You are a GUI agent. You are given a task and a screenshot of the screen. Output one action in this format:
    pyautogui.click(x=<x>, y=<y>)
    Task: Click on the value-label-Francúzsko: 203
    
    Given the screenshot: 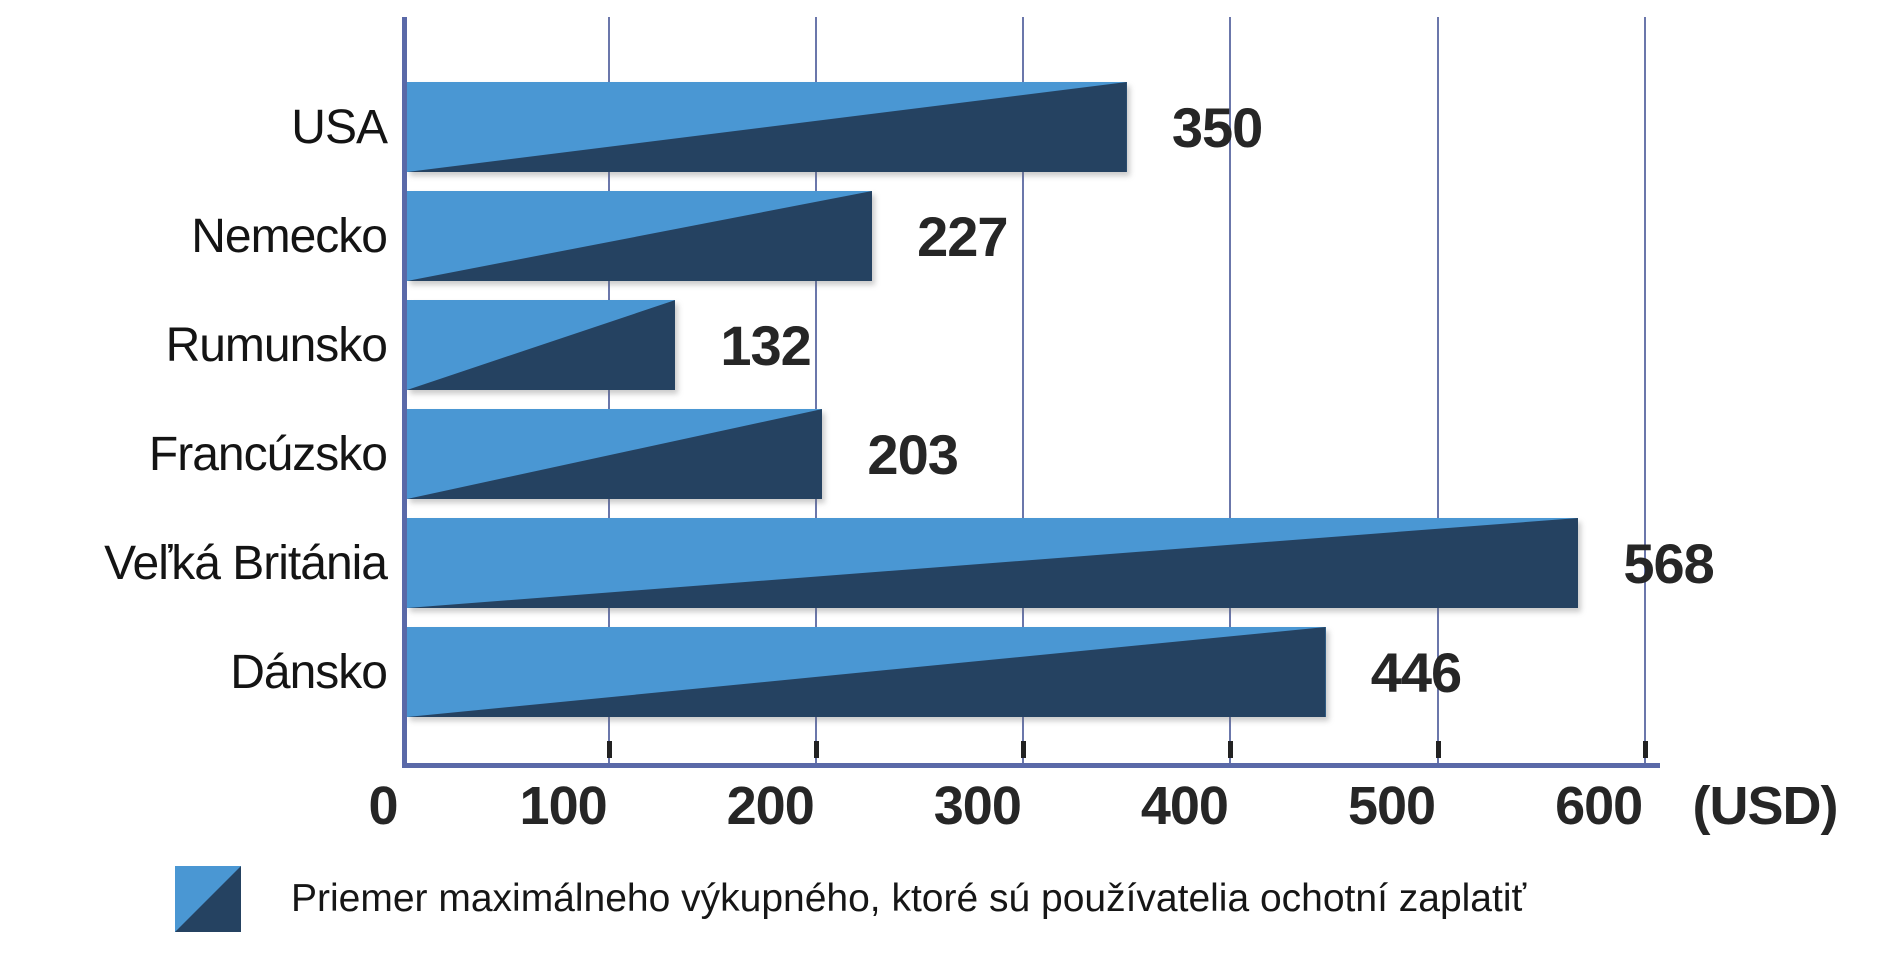 What is the action you would take?
    pyautogui.click(x=912, y=454)
    